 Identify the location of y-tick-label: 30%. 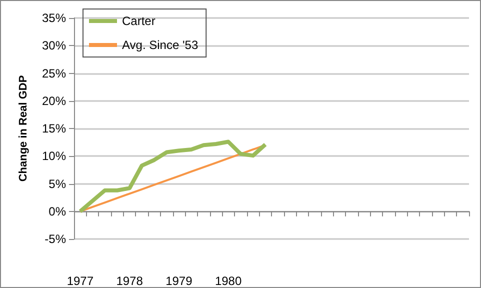
(54, 45).